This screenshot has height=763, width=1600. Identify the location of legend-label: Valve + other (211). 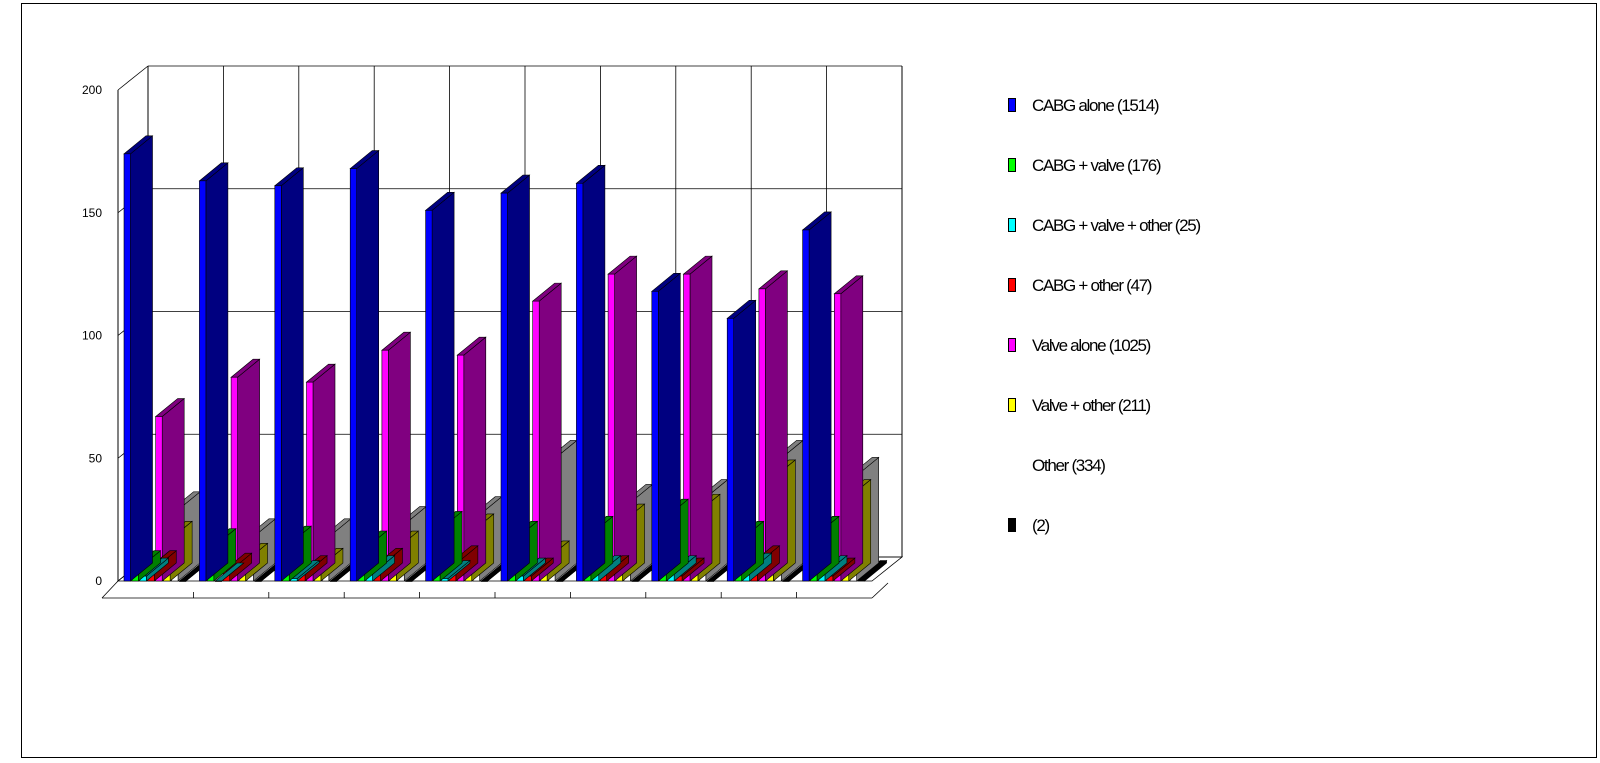
(1091, 405).